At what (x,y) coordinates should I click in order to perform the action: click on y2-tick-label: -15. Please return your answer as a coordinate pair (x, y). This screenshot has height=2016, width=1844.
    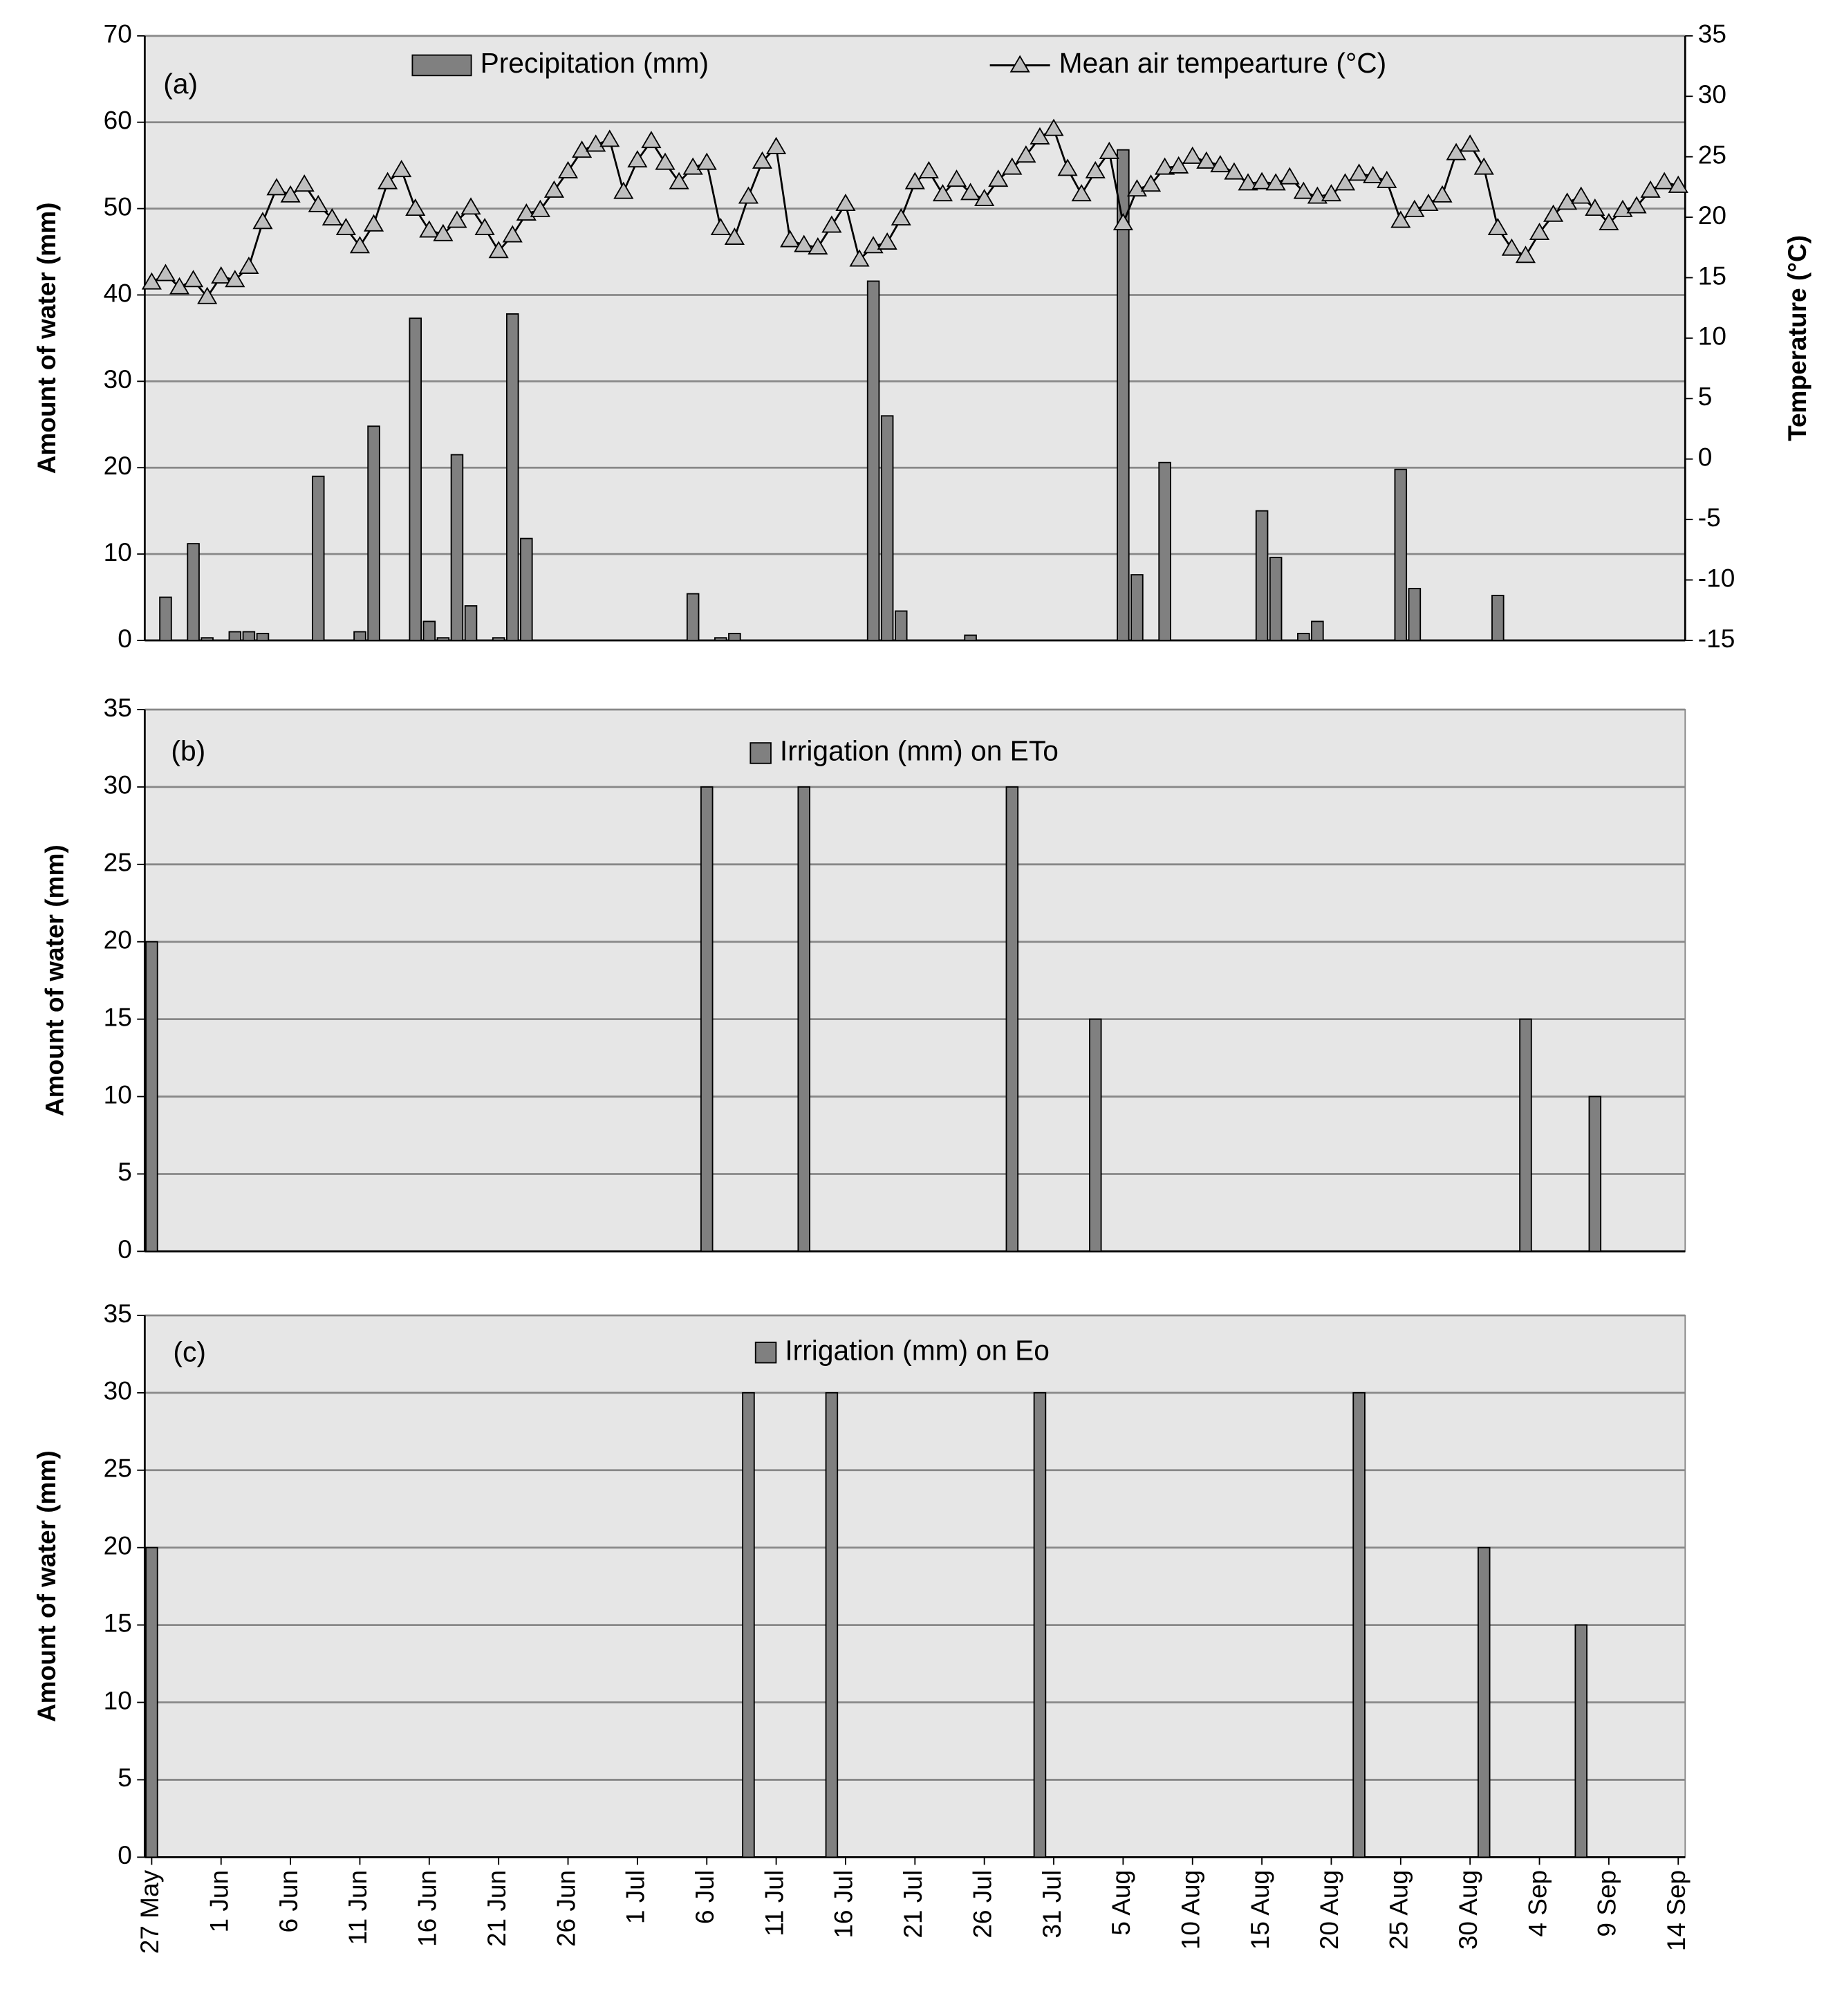
    Looking at the image, I should click on (1716, 639).